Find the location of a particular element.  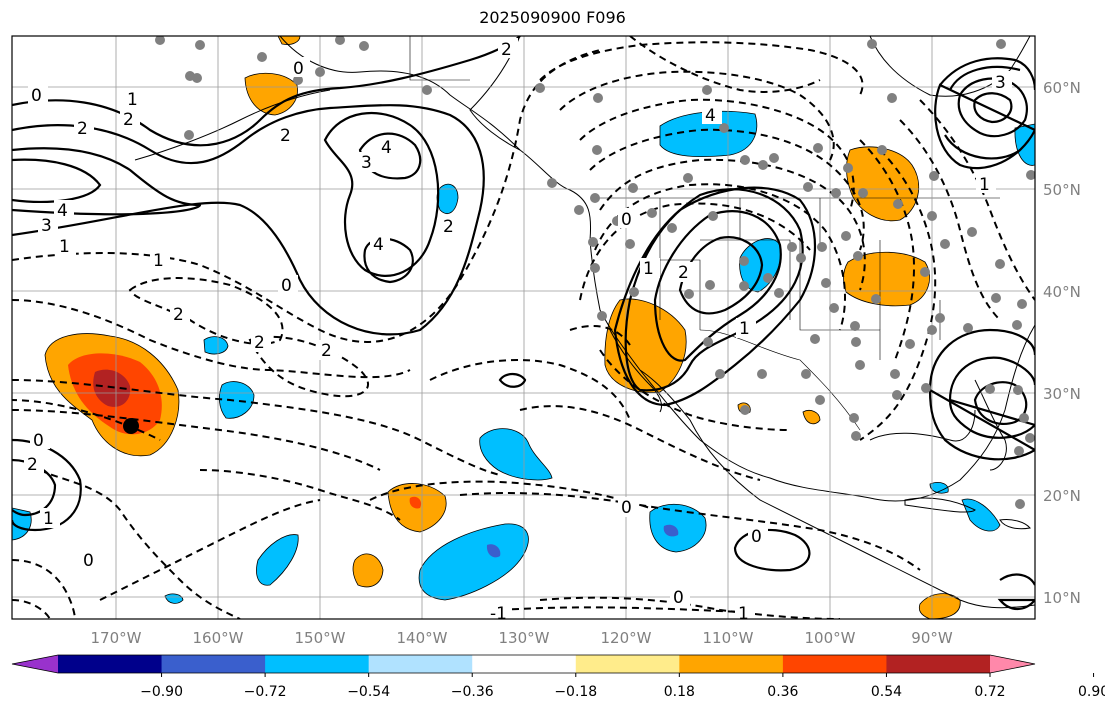

negative-anomaly-pac7 is located at coordinates (174, 598).